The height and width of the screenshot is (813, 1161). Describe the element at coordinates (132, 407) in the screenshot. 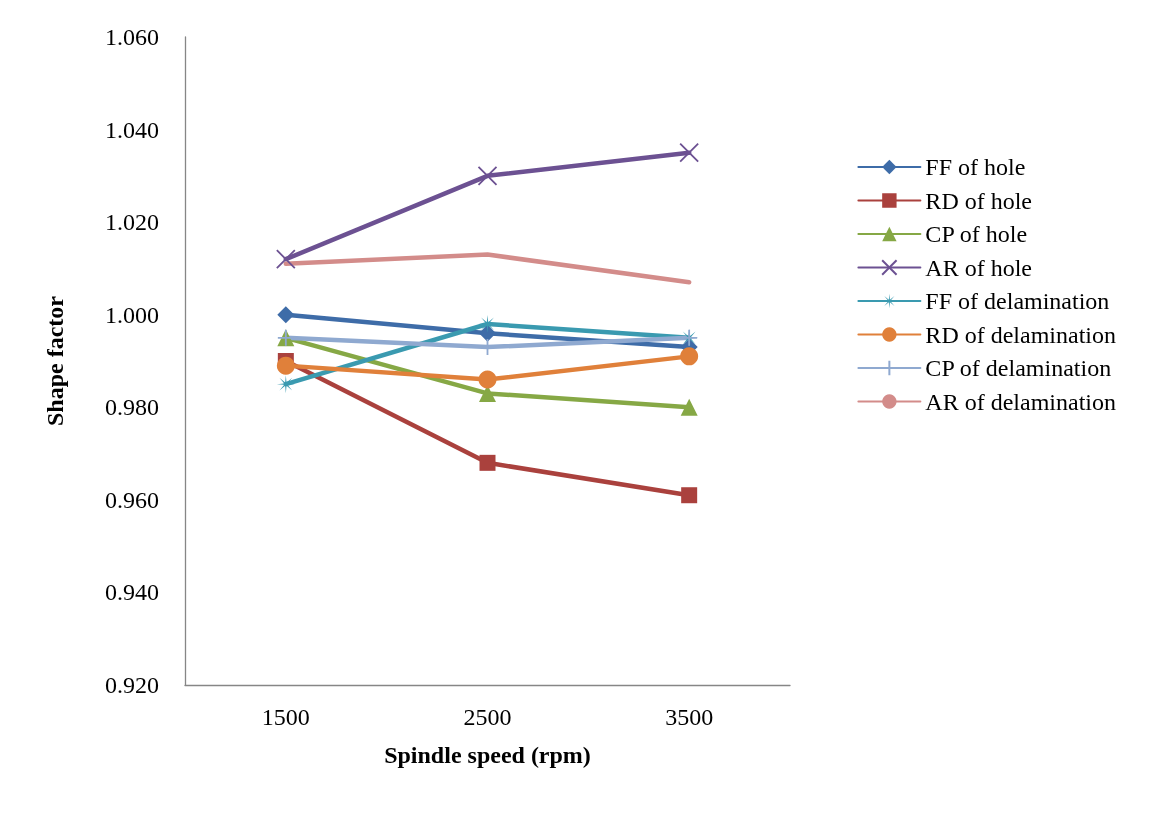

I see `y-tick-label: 0.980` at that location.